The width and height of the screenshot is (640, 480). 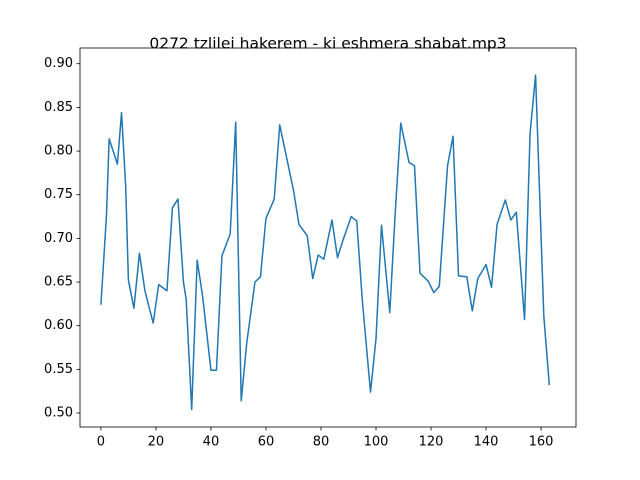 I want to click on y-tick-label: 0.75, so click(x=58, y=194).